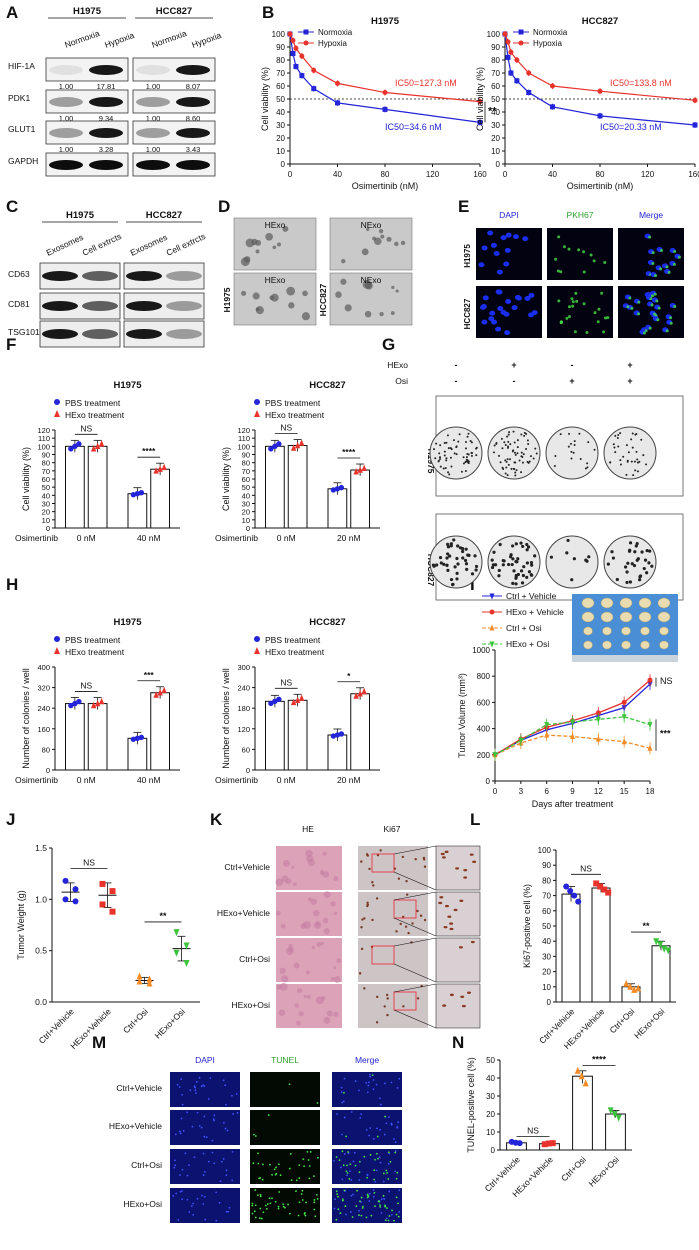  I want to click on y-tick-label: 80, so click(246, 463).